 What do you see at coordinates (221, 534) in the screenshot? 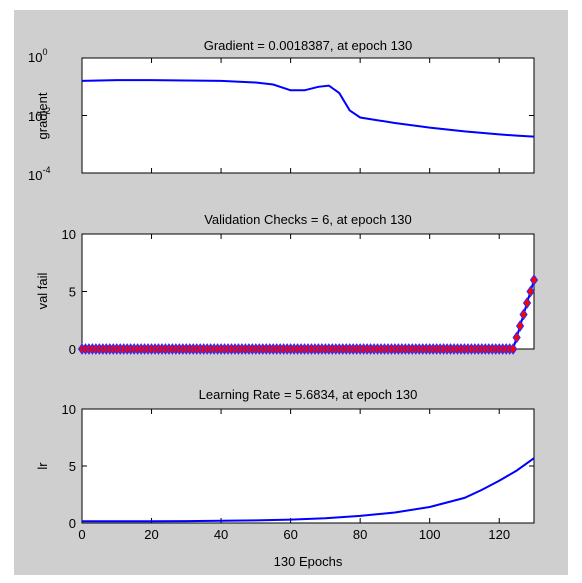
I see `lr-xtick-label: 40` at bounding box center [221, 534].